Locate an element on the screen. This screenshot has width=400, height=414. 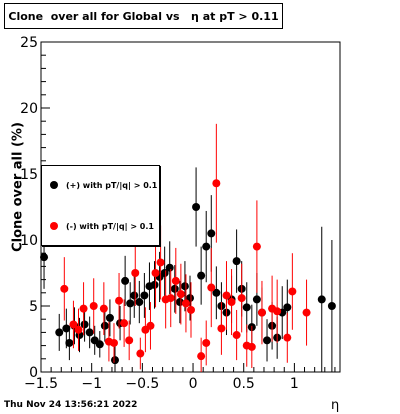
x-tick-label: −1.5 is located at coordinates (41, 384).